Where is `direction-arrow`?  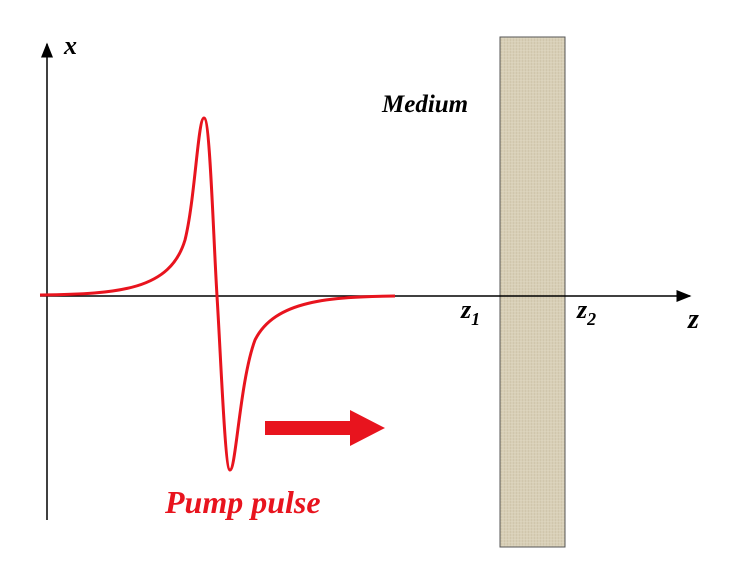 direction-arrow is located at coordinates (325, 428).